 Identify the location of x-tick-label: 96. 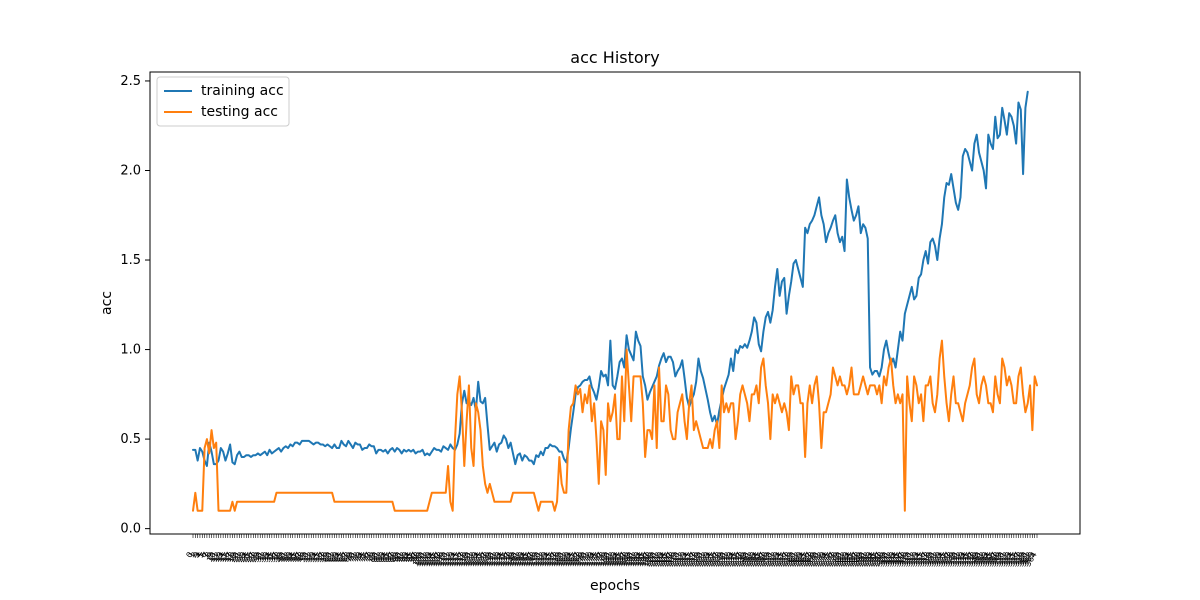
(410, 557).